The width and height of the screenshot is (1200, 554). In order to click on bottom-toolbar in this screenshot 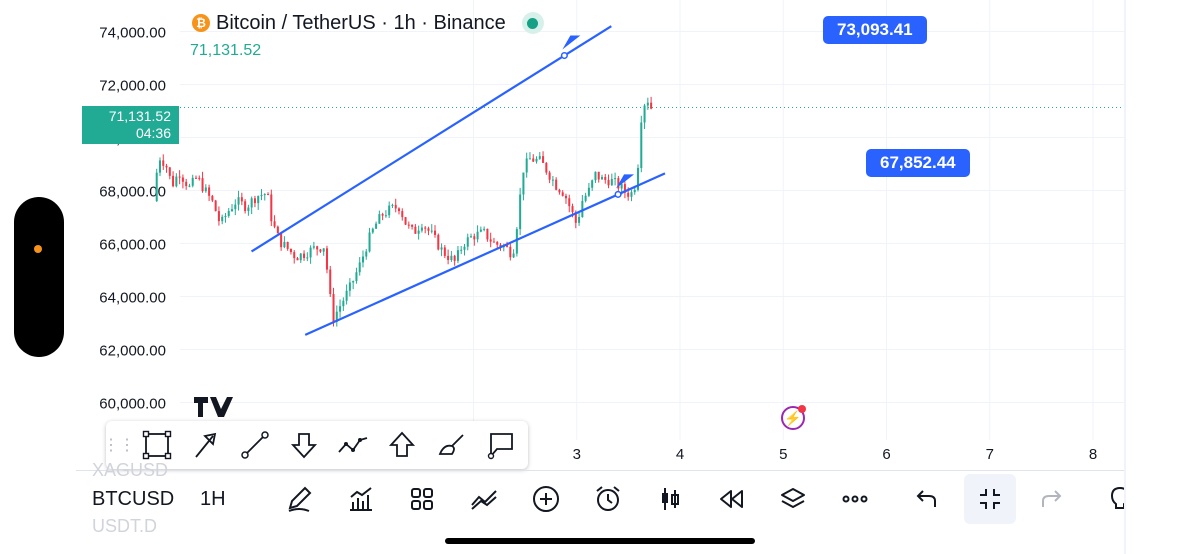, I will do `click(600, 499)`.